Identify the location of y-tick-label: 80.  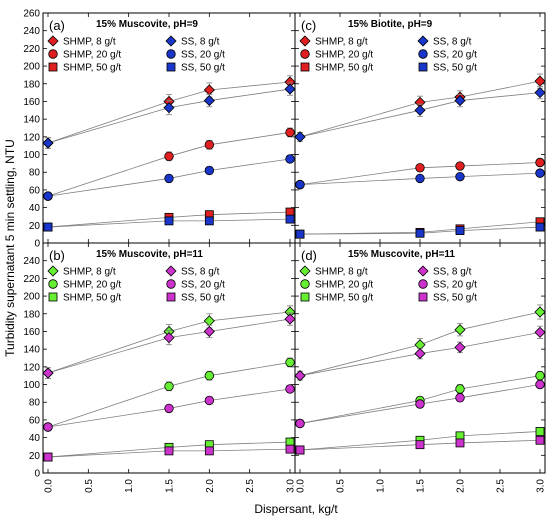
(35, 403).